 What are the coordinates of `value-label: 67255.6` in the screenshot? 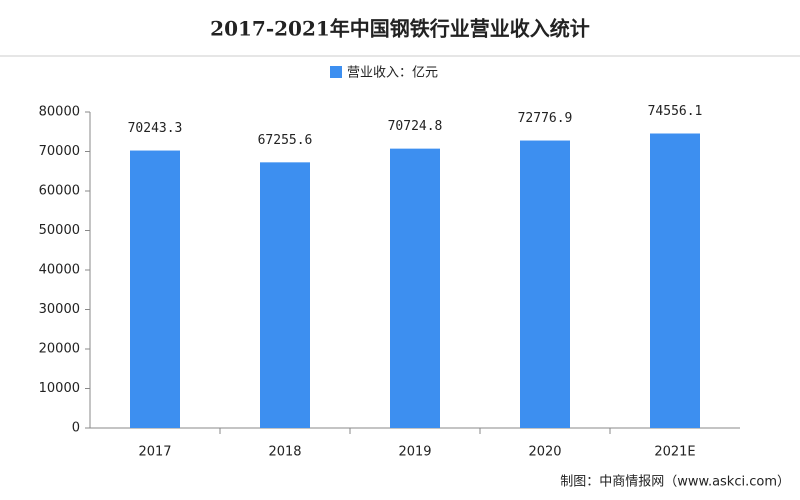 It's located at (285, 140).